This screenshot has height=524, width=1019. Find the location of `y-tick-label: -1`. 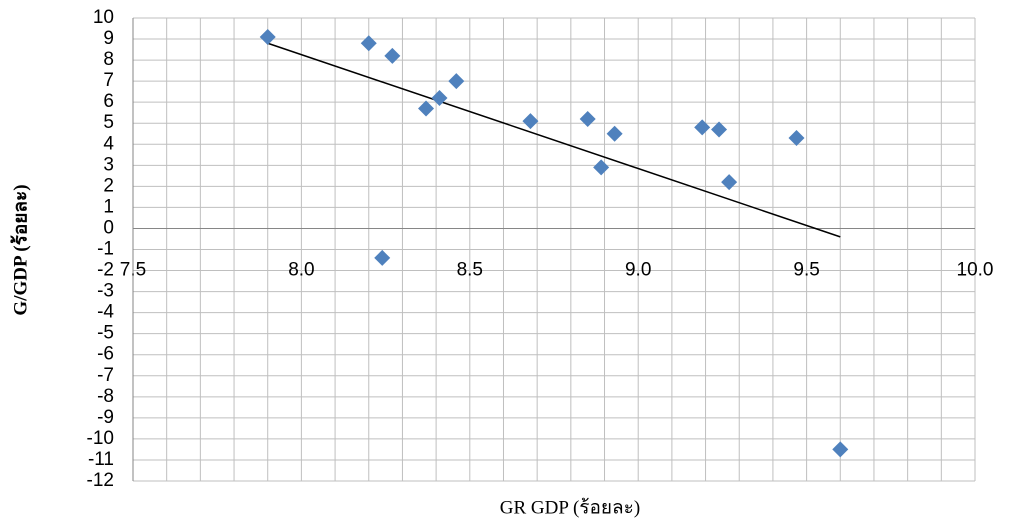

y-tick-label: -1 is located at coordinates (105, 249).